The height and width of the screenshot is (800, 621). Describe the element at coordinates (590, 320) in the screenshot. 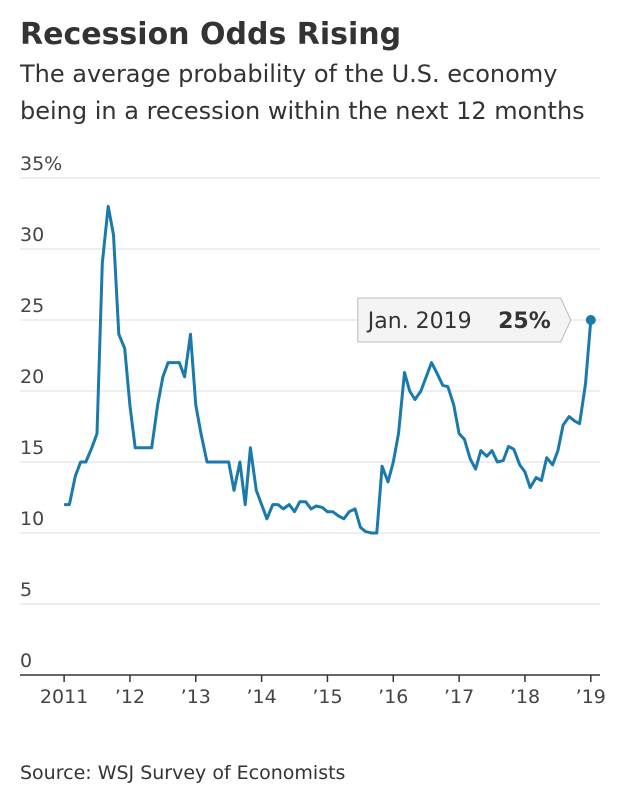

I see `data-point` at that location.